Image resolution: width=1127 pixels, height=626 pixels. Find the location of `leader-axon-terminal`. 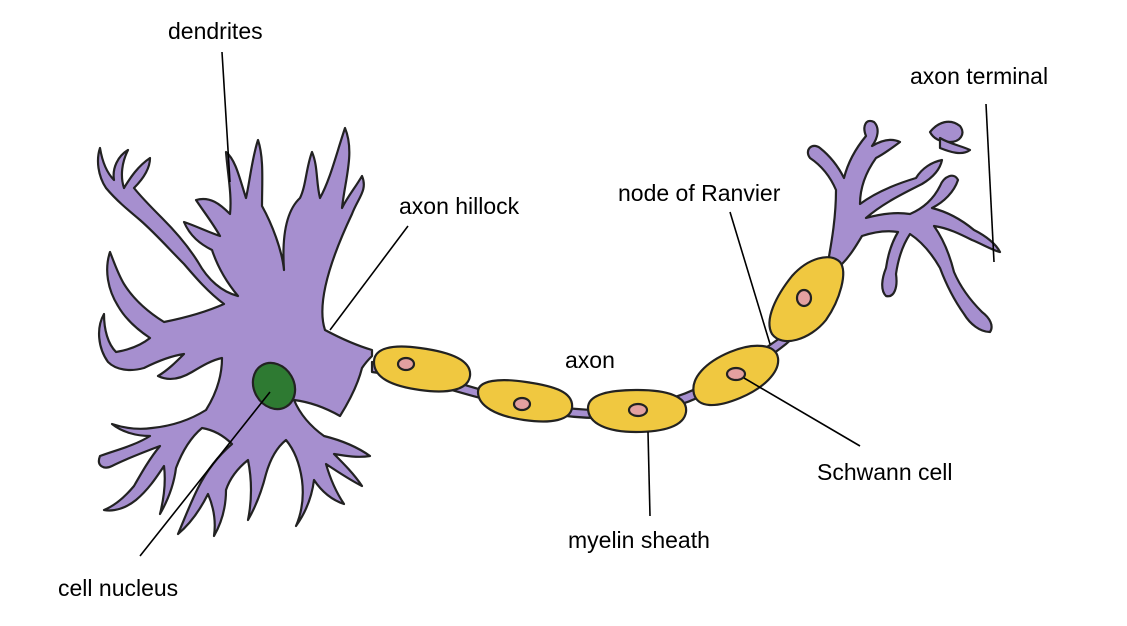

leader-axon-terminal is located at coordinates (990, 183).